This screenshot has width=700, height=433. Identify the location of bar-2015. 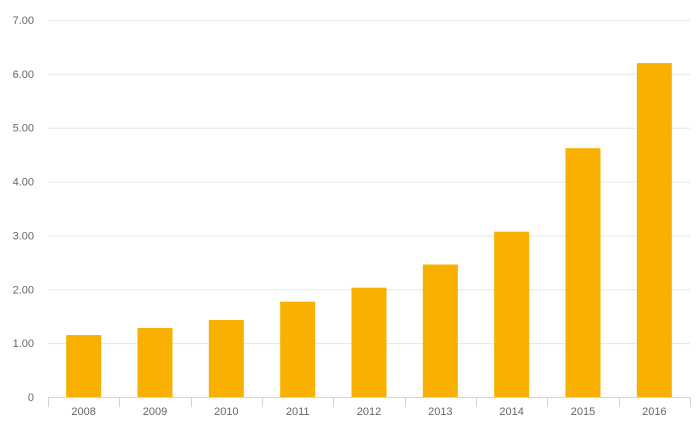
(583, 272).